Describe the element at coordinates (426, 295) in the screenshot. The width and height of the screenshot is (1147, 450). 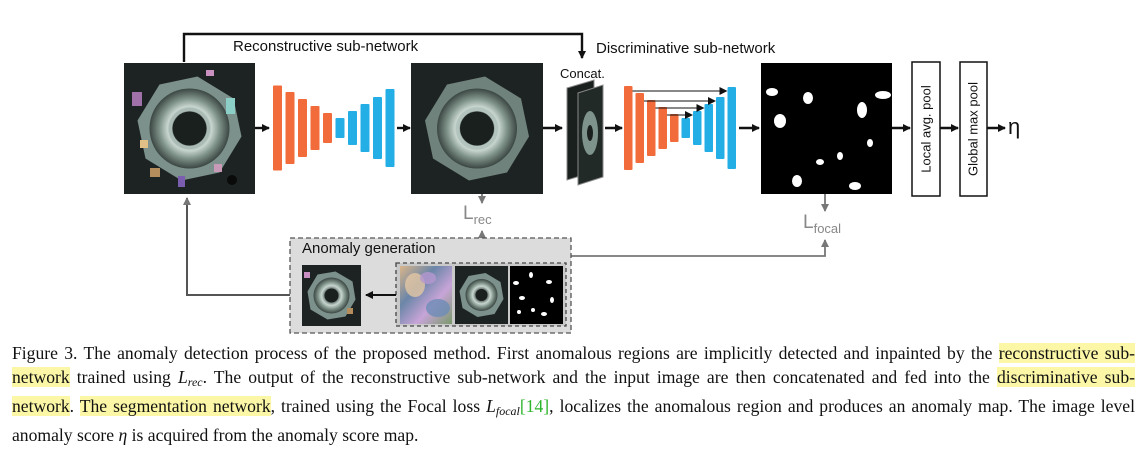
I see `texture-image` at that location.